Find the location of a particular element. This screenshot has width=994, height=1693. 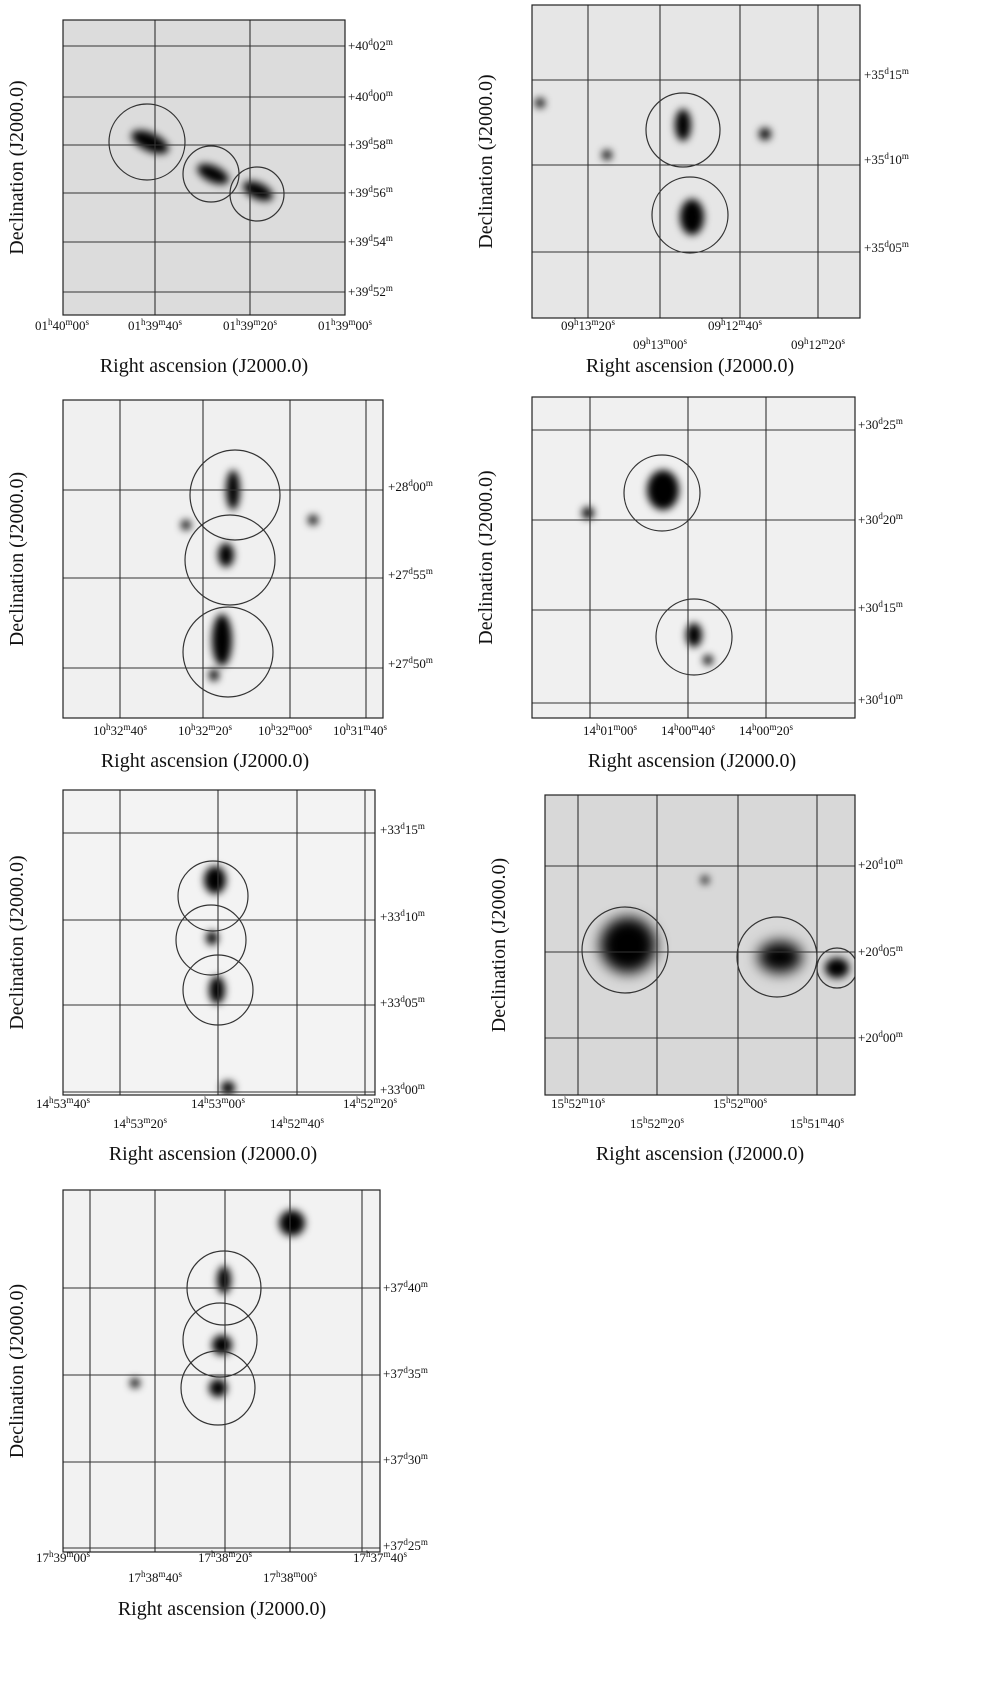

value: 17 is located at coordinates (270, 1577).